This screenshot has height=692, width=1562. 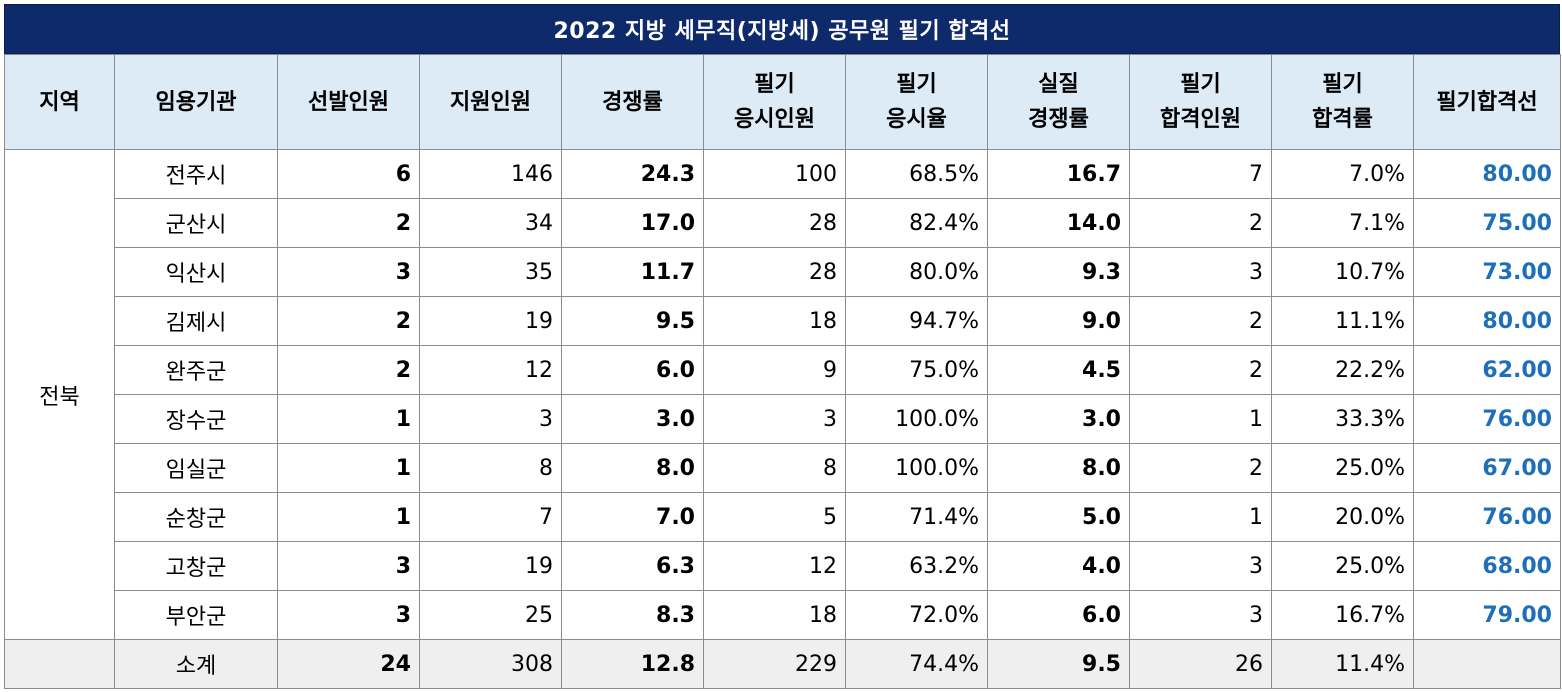 What do you see at coordinates (196, 370) in the screenshot?
I see `org-cell: 완주군` at bounding box center [196, 370].